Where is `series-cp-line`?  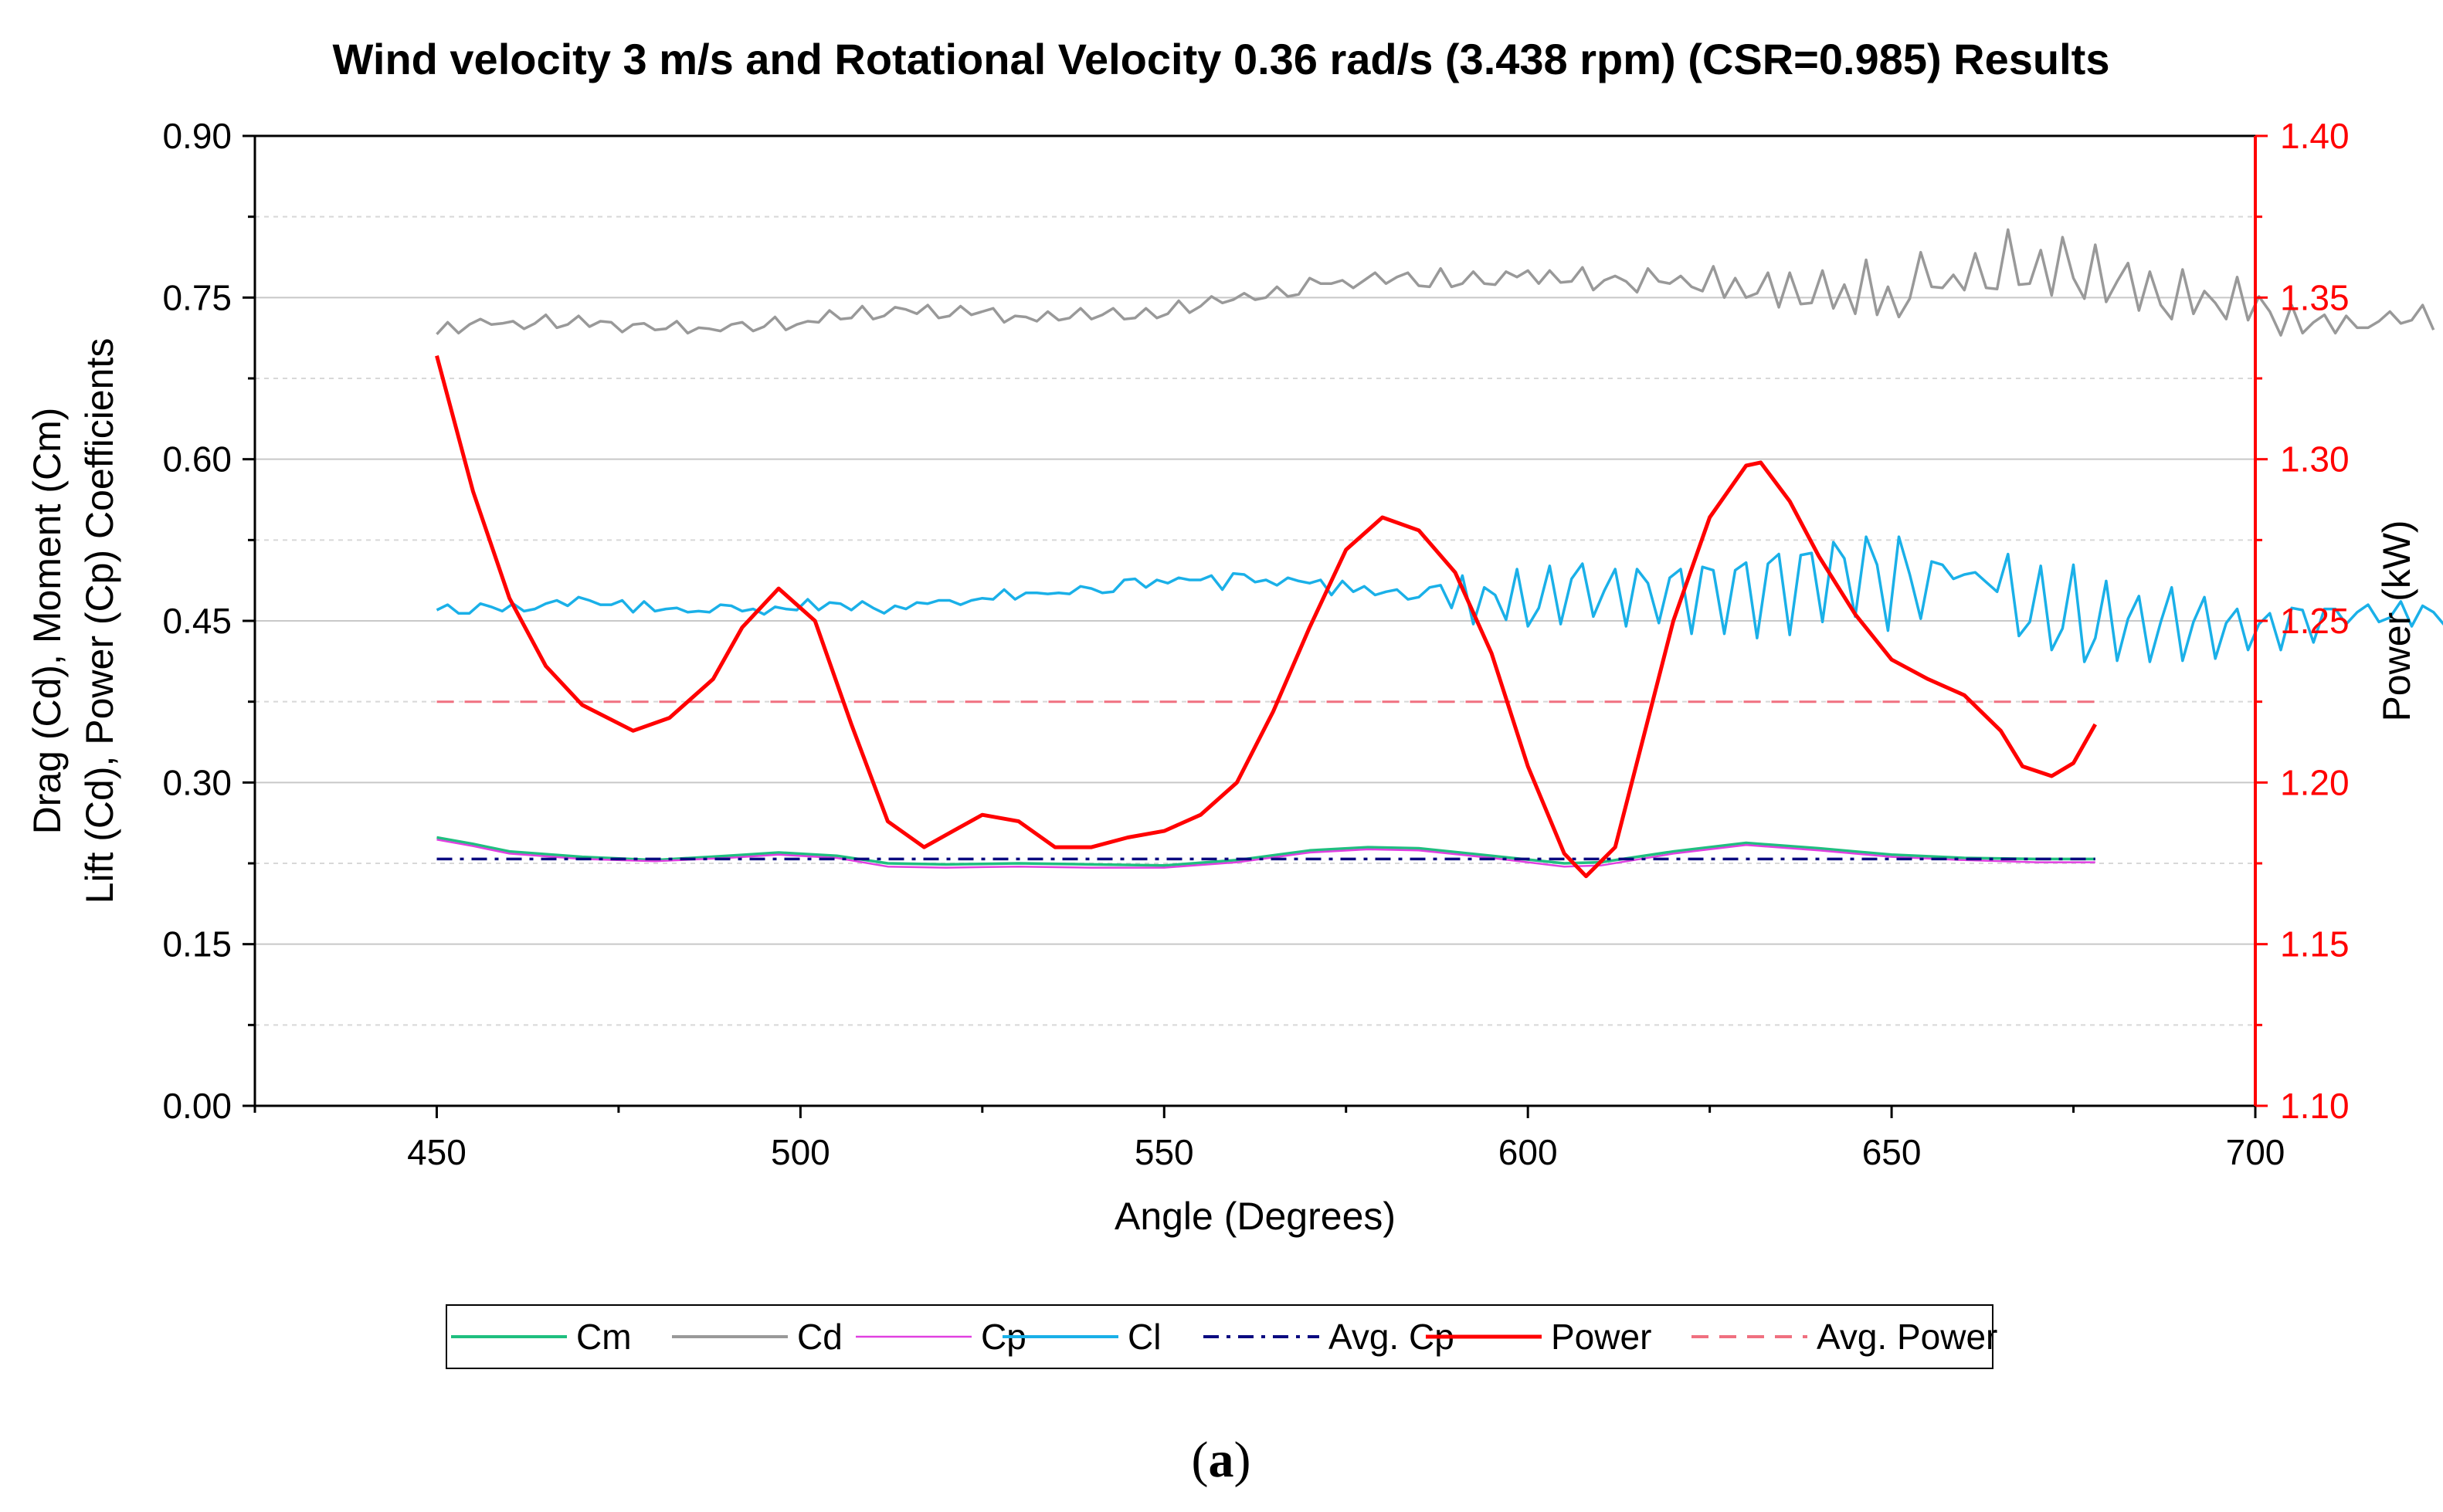 series-cp-line is located at coordinates (1265, 854).